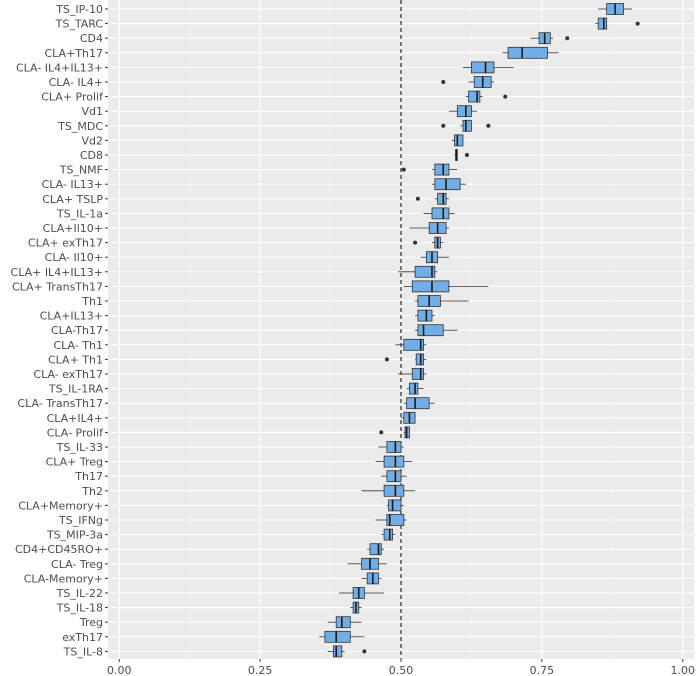 The image size is (700, 676). Describe the element at coordinates (119, 670) in the screenshot. I see `x-tick-label: 0.00` at that location.